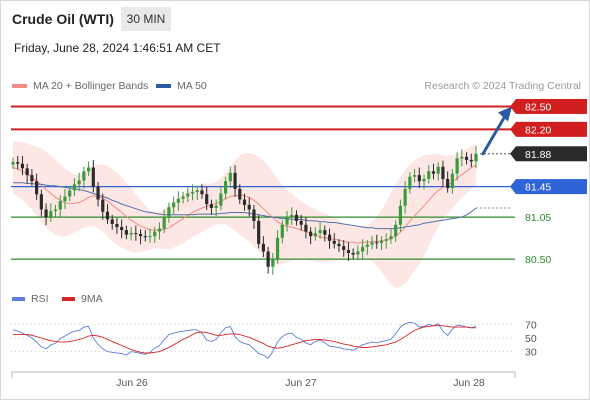 This screenshot has width=590, height=400. I want to click on time-axis-label-jun-28: Jun 28, so click(469, 383).